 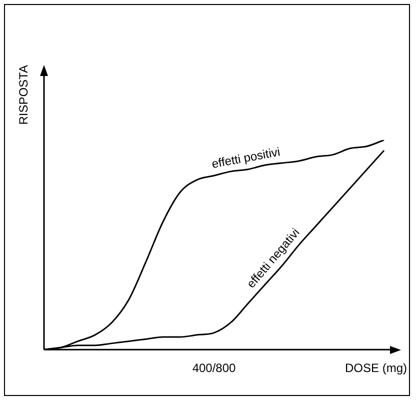 What do you see at coordinates (23, 95) in the screenshot?
I see `y-axis-title: RISPOSTA` at bounding box center [23, 95].